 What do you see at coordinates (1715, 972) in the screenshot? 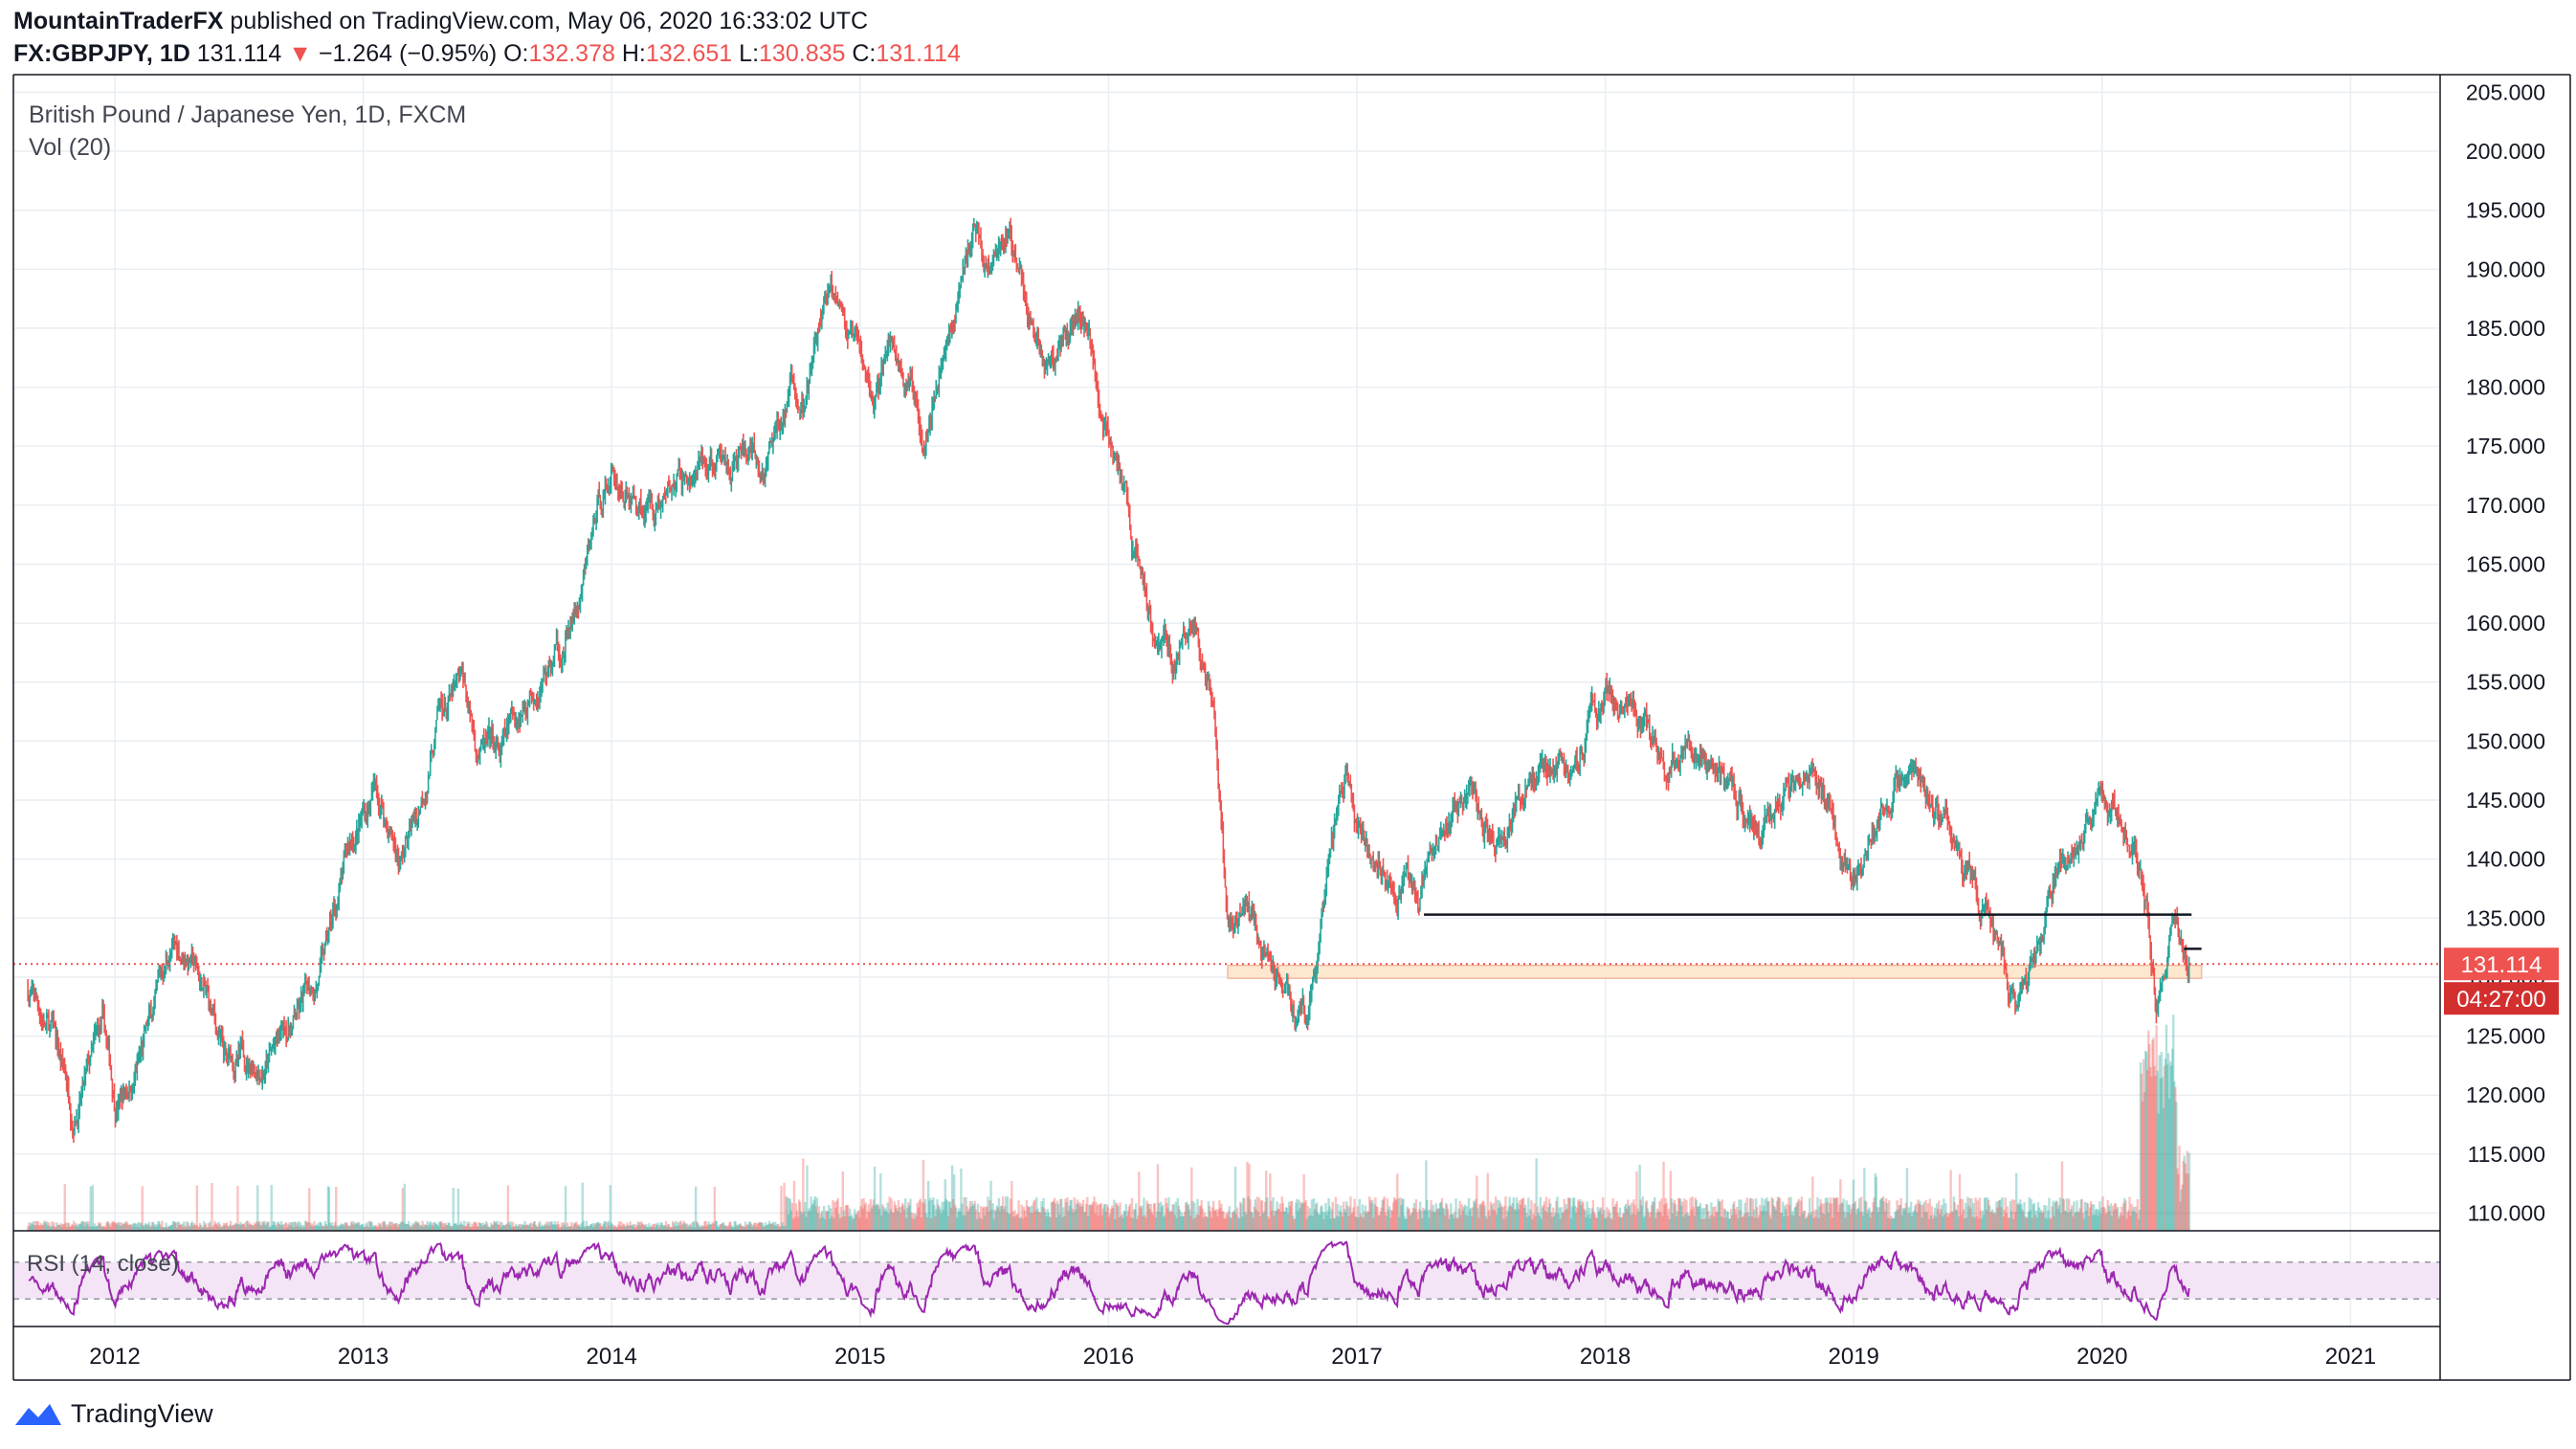
I see `support-zone` at bounding box center [1715, 972].